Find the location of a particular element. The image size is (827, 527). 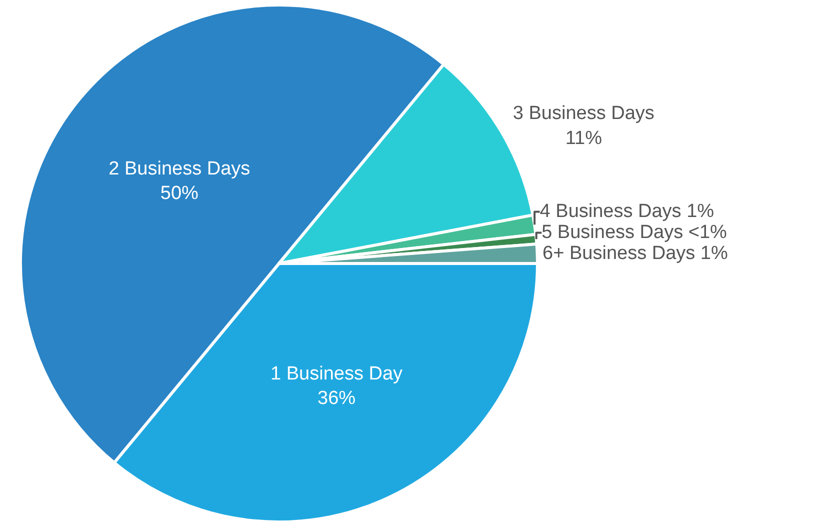

data-label: 11% is located at coordinates (583, 138).